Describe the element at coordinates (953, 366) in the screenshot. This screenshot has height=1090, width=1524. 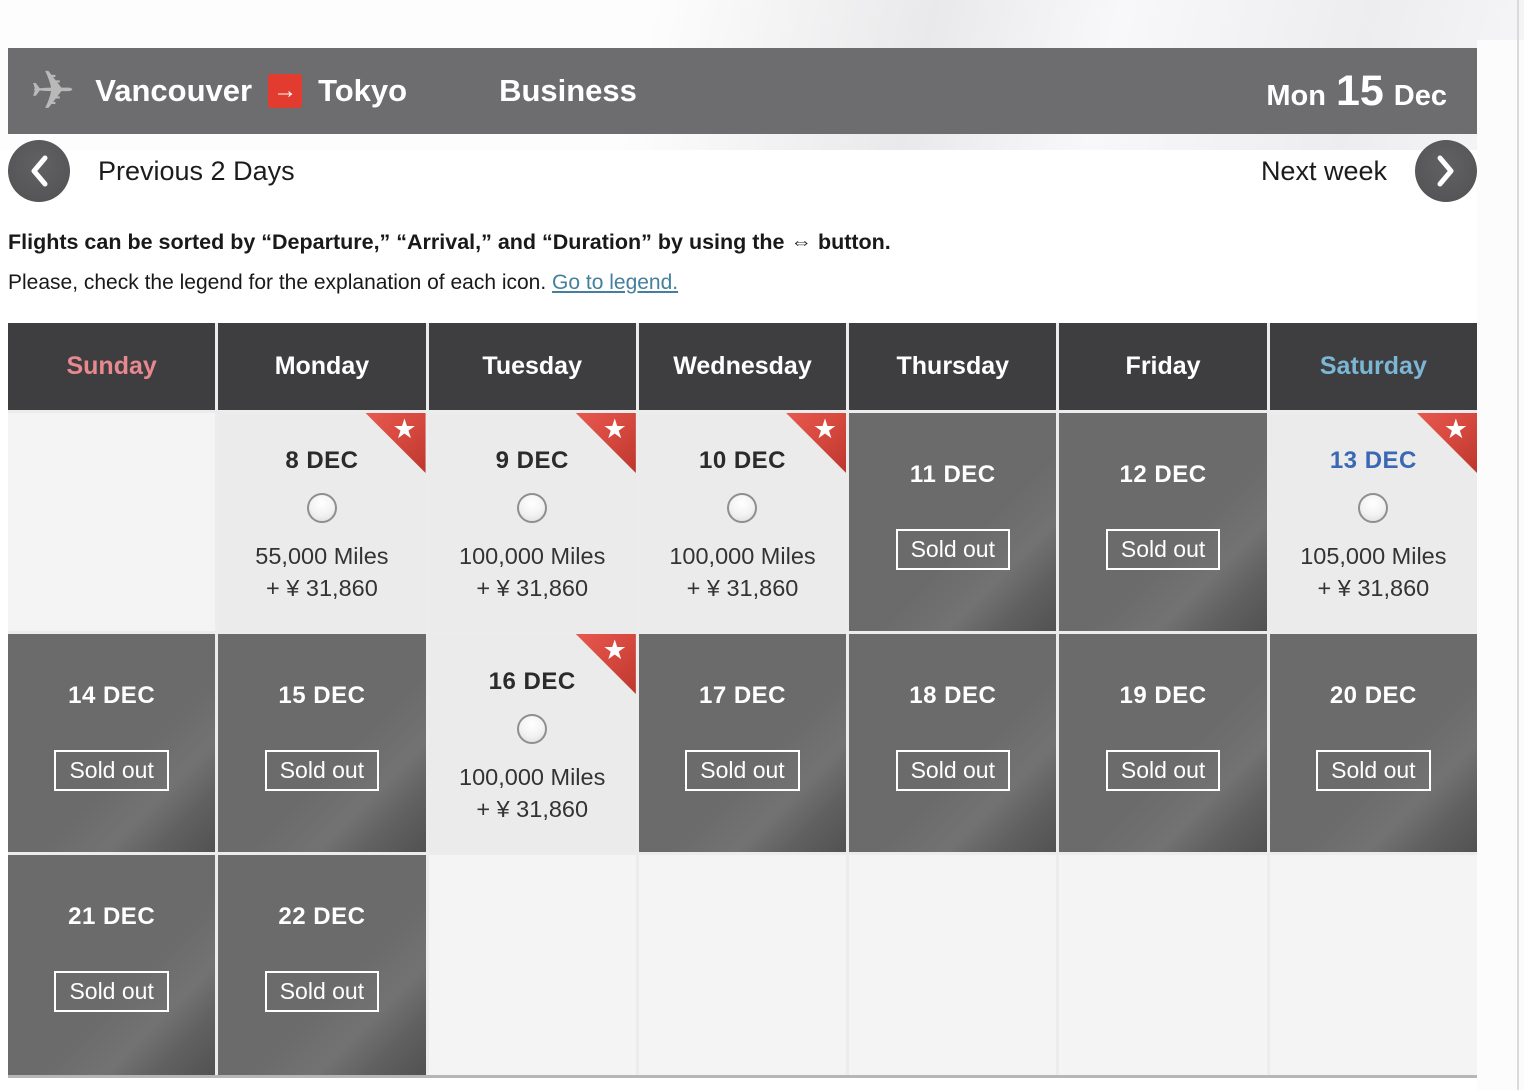
I see `day-header-thursday: Thursday` at that location.